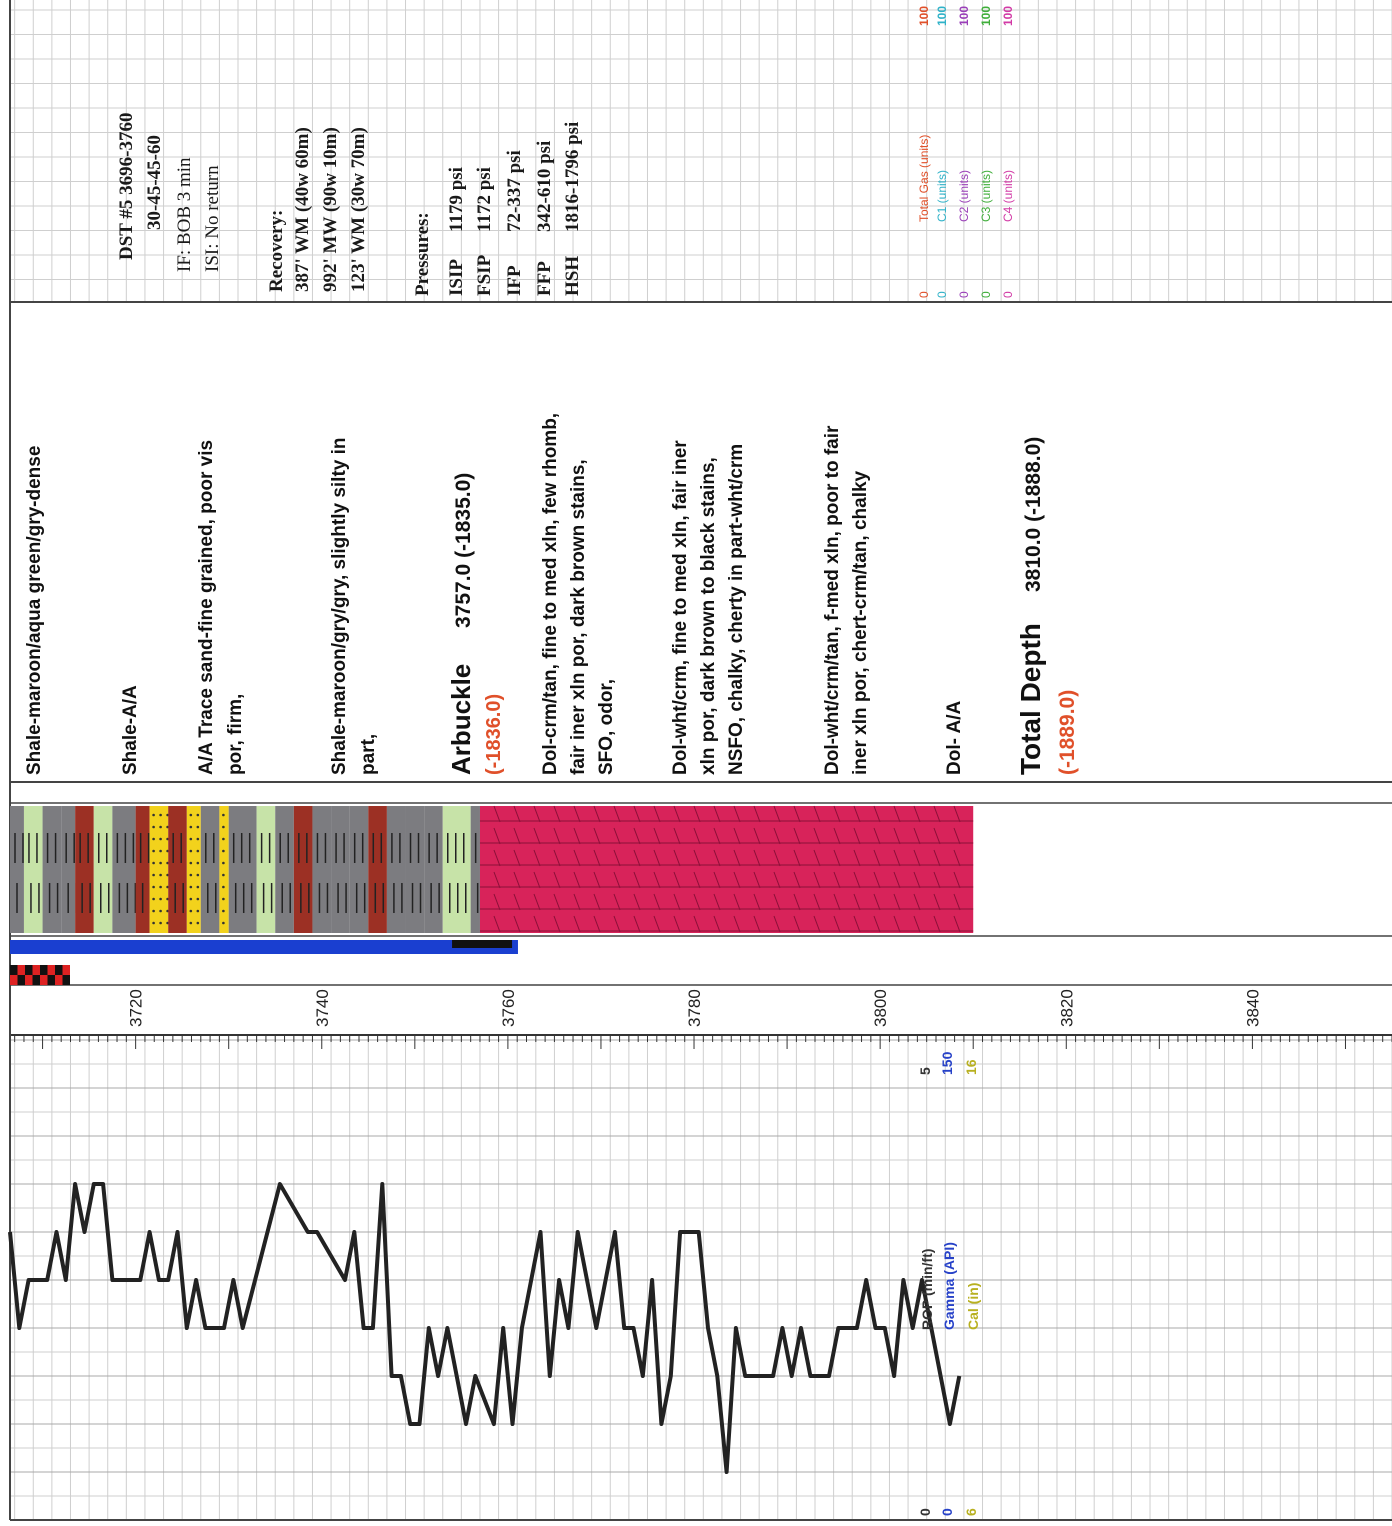 The image size is (1392, 1526). I want to click on depth-label: 3760, so click(508, 1008).